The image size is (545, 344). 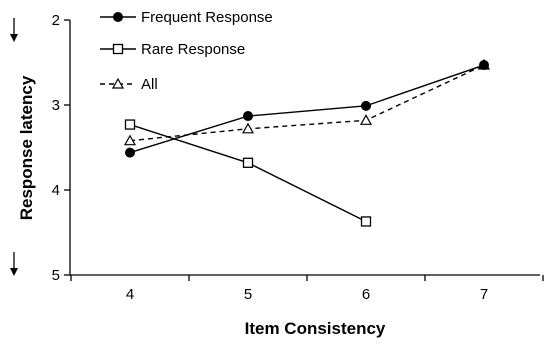 What do you see at coordinates (26, 147) in the screenshot?
I see `y-axis-title: Response latency` at bounding box center [26, 147].